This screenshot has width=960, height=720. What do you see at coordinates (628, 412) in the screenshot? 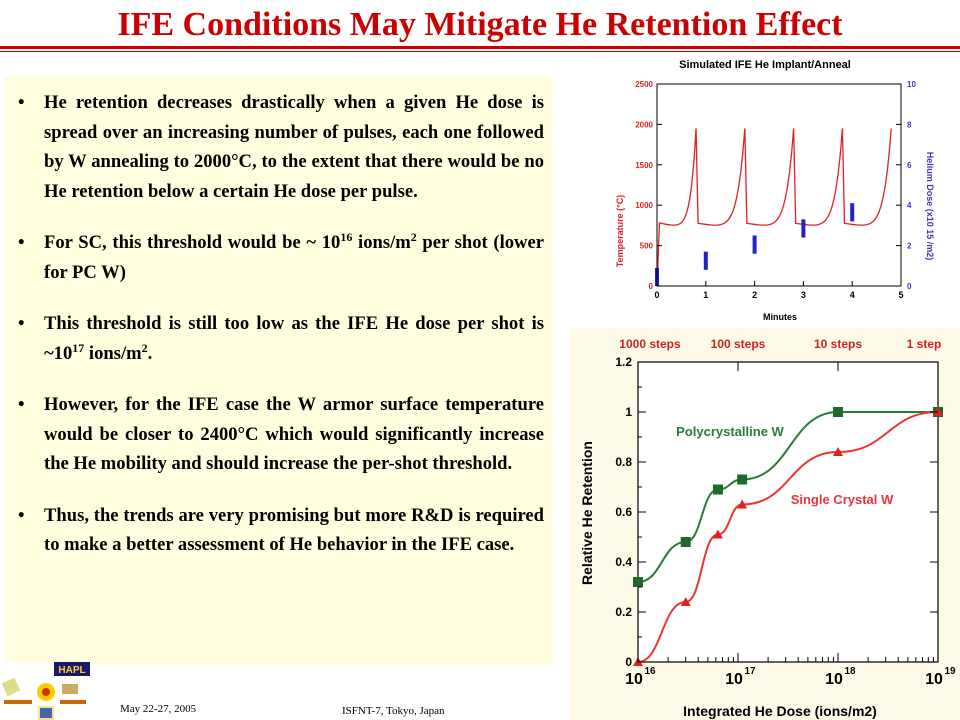
I see `y-tick-label: 1` at bounding box center [628, 412].